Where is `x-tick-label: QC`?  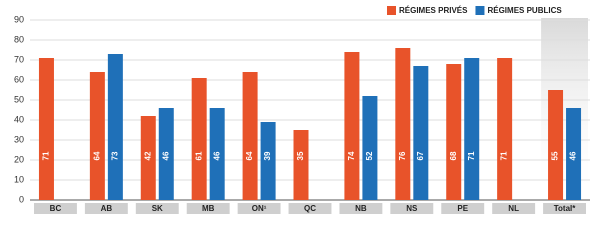
x-tick-label: QC is located at coordinates (310, 208).